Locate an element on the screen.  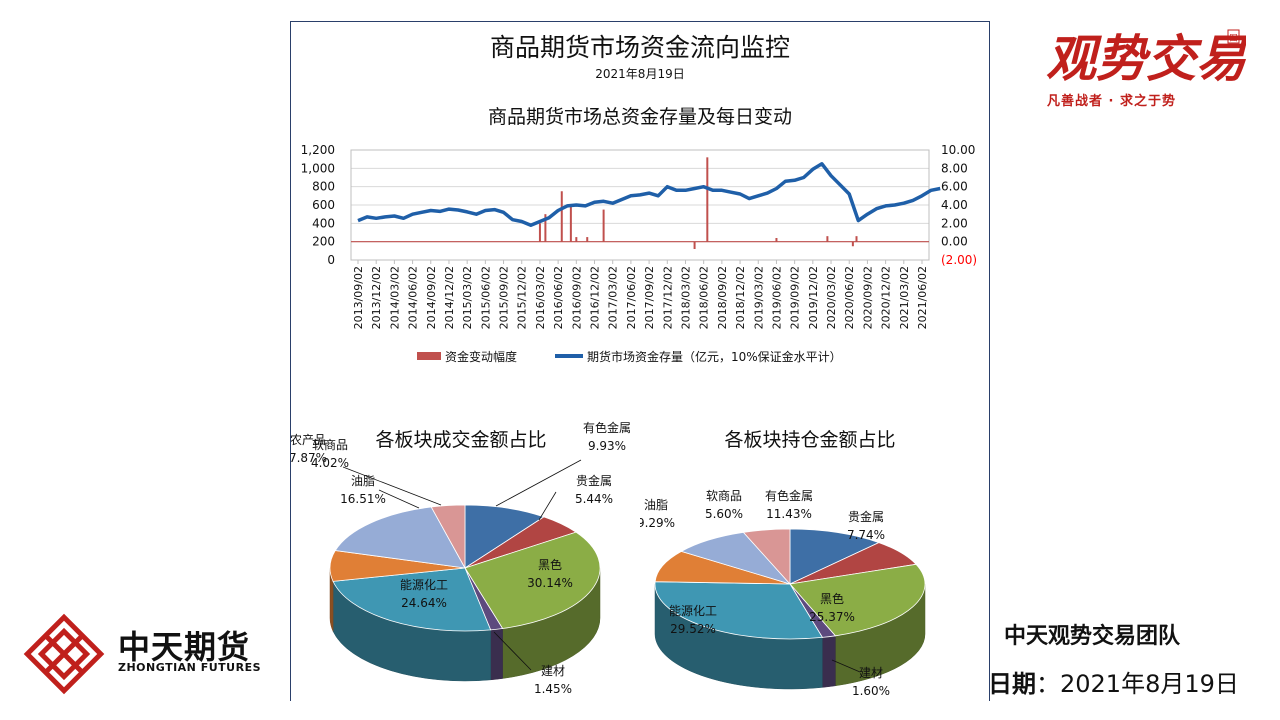
x-tick-label: 2013/09/02 is located at coordinates (358, 297).